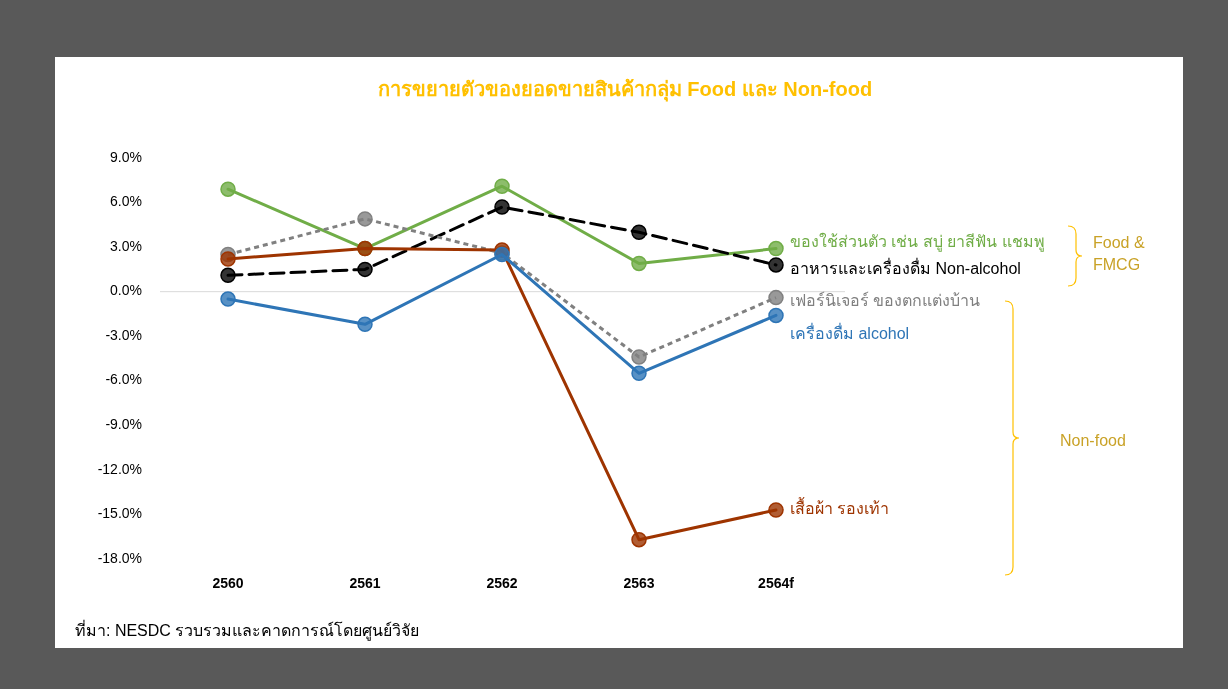 This screenshot has width=1228, height=689. Describe the element at coordinates (850, 331) in the screenshot. I see `series-label: เครื่องดื่ม alcohol` at that location.